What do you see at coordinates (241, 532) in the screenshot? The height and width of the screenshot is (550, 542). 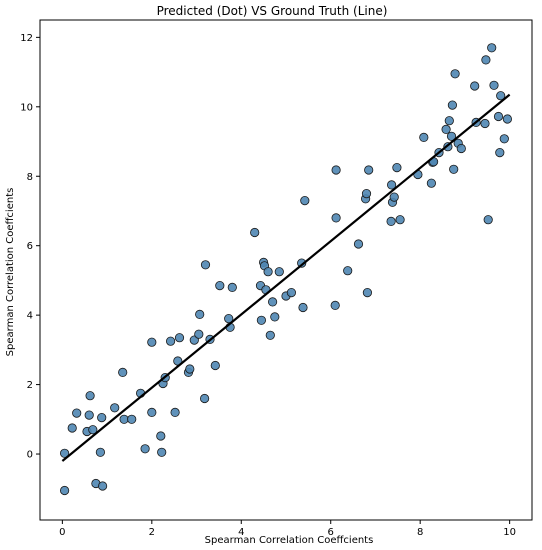 I see `x-tick-label: 4` at bounding box center [241, 532].